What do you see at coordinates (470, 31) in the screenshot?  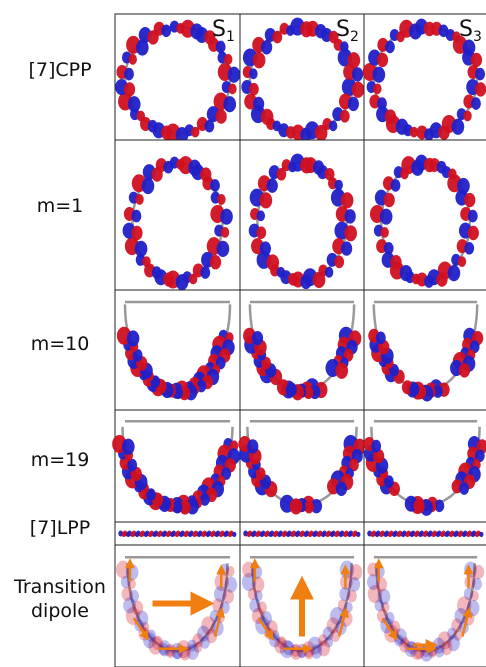 I see `column-header: S3` at bounding box center [470, 31].